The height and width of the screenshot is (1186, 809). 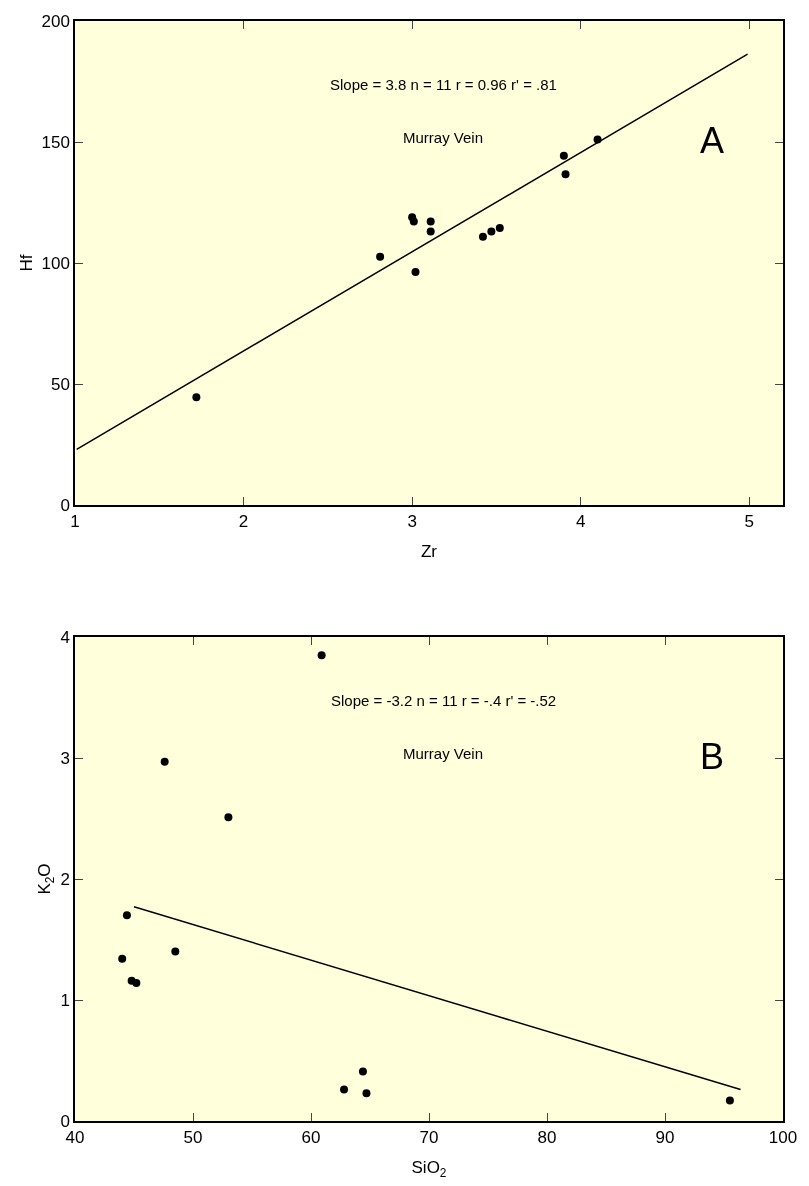 What do you see at coordinates (443, 84) in the screenshot?
I see `annotation: Slope = 3.8 n = 11 r = 0.96 r' = .81` at bounding box center [443, 84].